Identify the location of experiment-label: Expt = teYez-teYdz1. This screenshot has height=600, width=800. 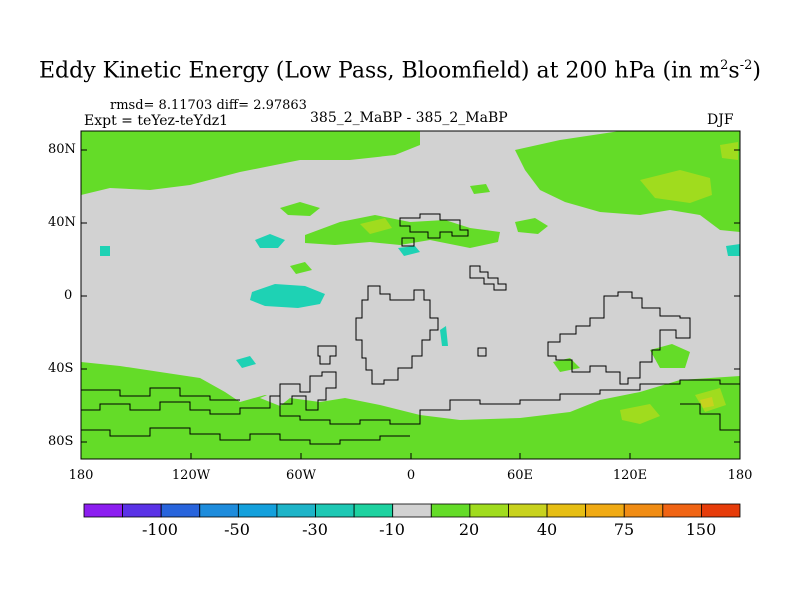
(156, 121).